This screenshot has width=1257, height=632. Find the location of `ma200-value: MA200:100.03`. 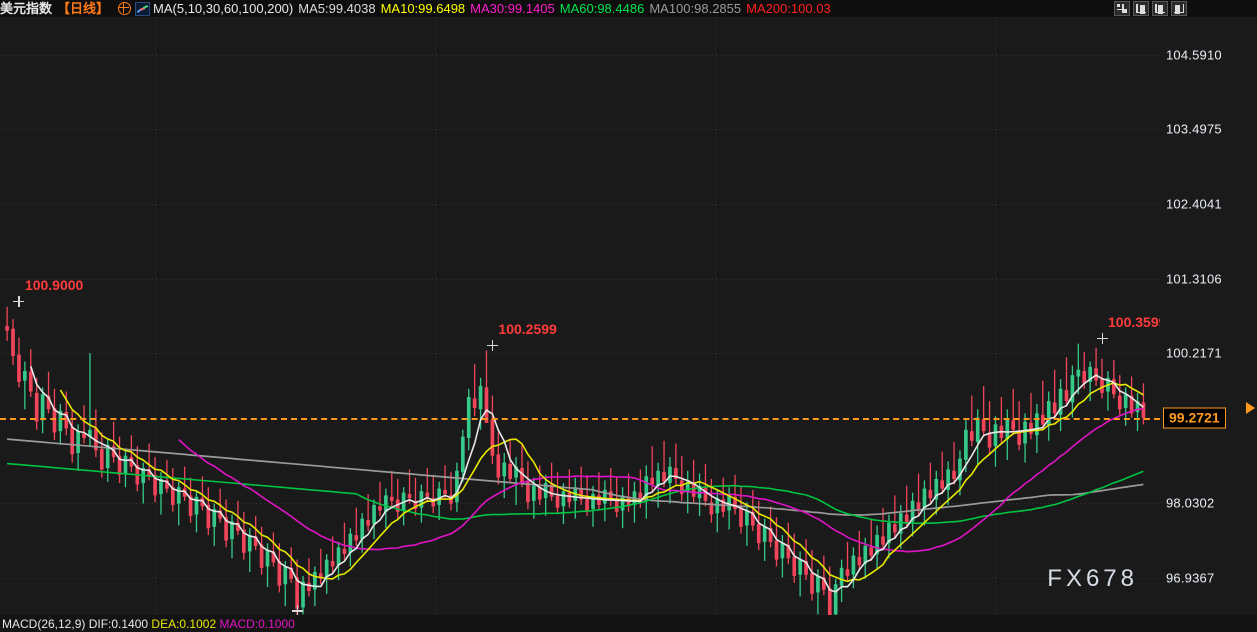

ma200-value: MA200:100.03 is located at coordinates (788, 8).